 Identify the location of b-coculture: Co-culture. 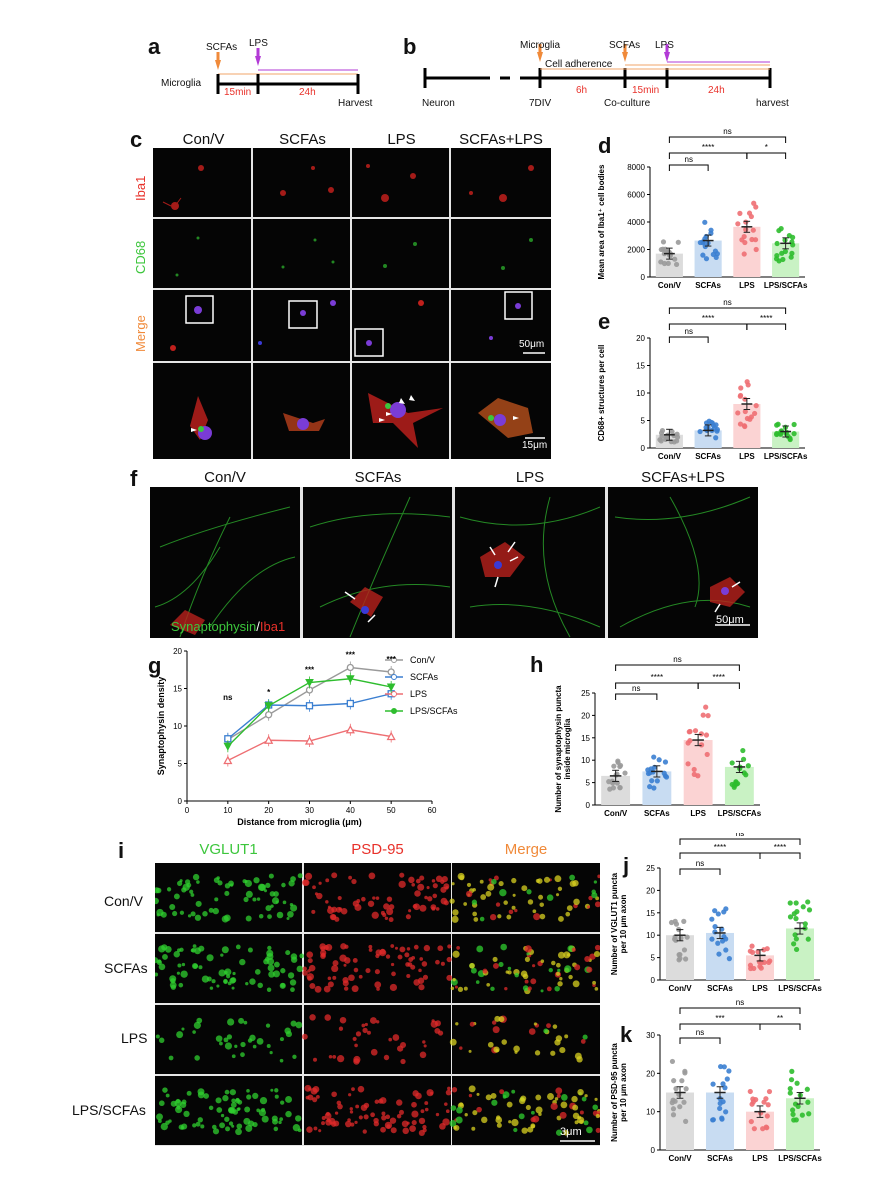
(627, 103).